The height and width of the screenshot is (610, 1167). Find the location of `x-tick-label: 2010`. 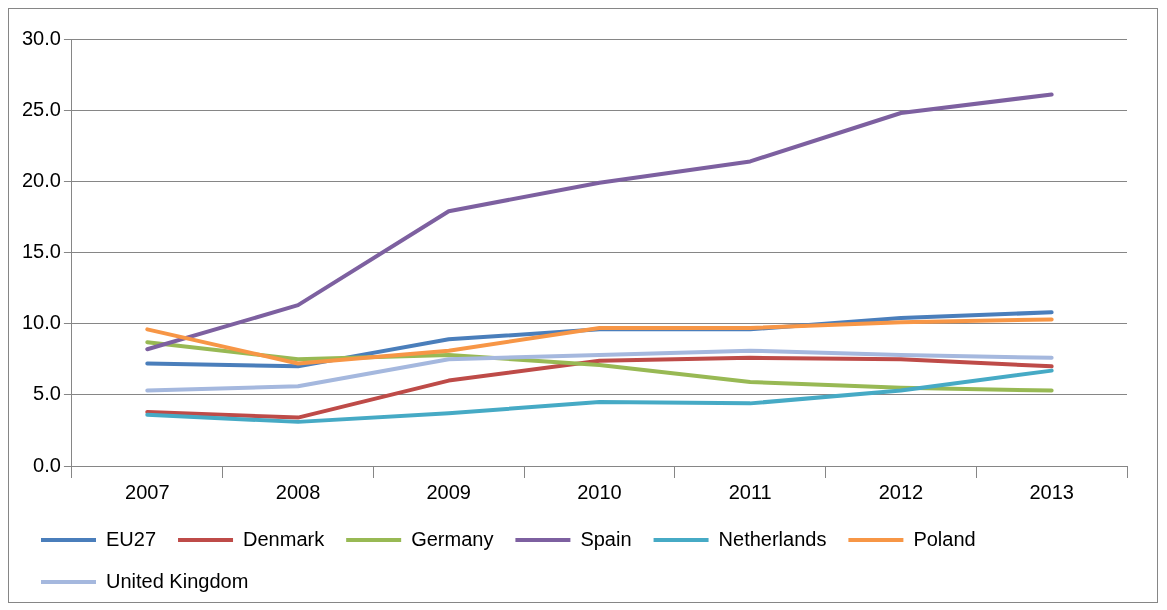

x-tick-label: 2010 is located at coordinates (599, 491).